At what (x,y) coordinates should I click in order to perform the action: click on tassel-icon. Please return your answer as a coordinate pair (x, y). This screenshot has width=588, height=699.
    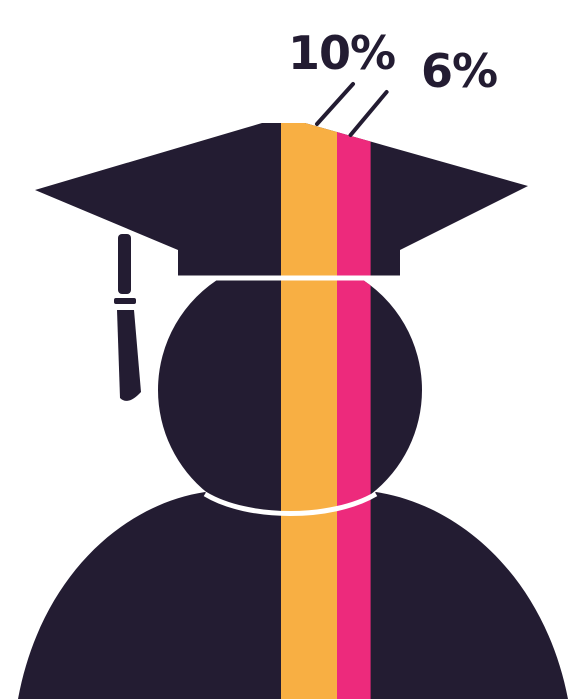
    Looking at the image, I should click on (127, 317).